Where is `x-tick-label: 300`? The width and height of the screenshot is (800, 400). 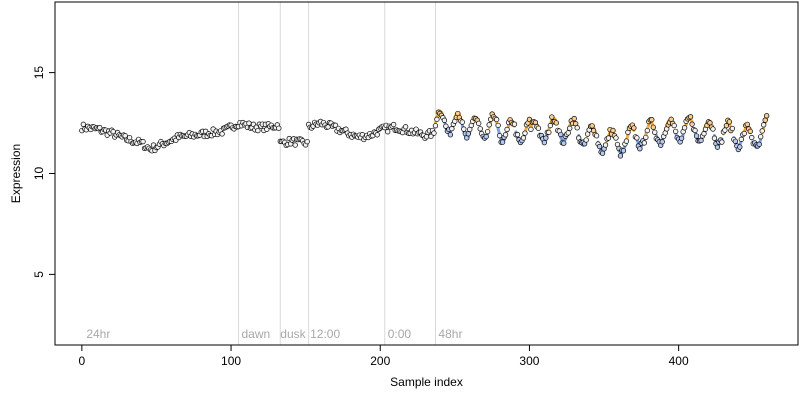
x-tick-label: 300 is located at coordinates (529, 361).